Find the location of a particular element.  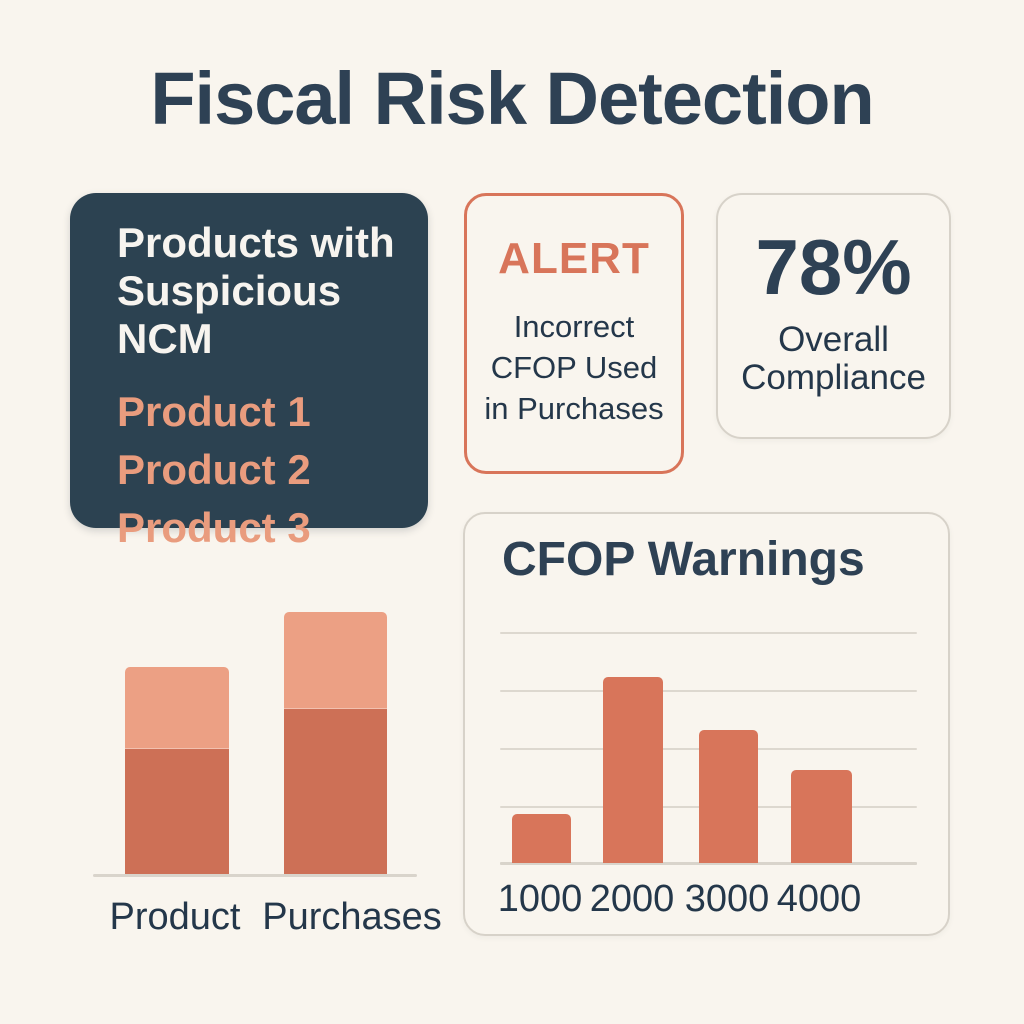

page-title: Fiscal Risk Detection is located at coordinates (512, 98).